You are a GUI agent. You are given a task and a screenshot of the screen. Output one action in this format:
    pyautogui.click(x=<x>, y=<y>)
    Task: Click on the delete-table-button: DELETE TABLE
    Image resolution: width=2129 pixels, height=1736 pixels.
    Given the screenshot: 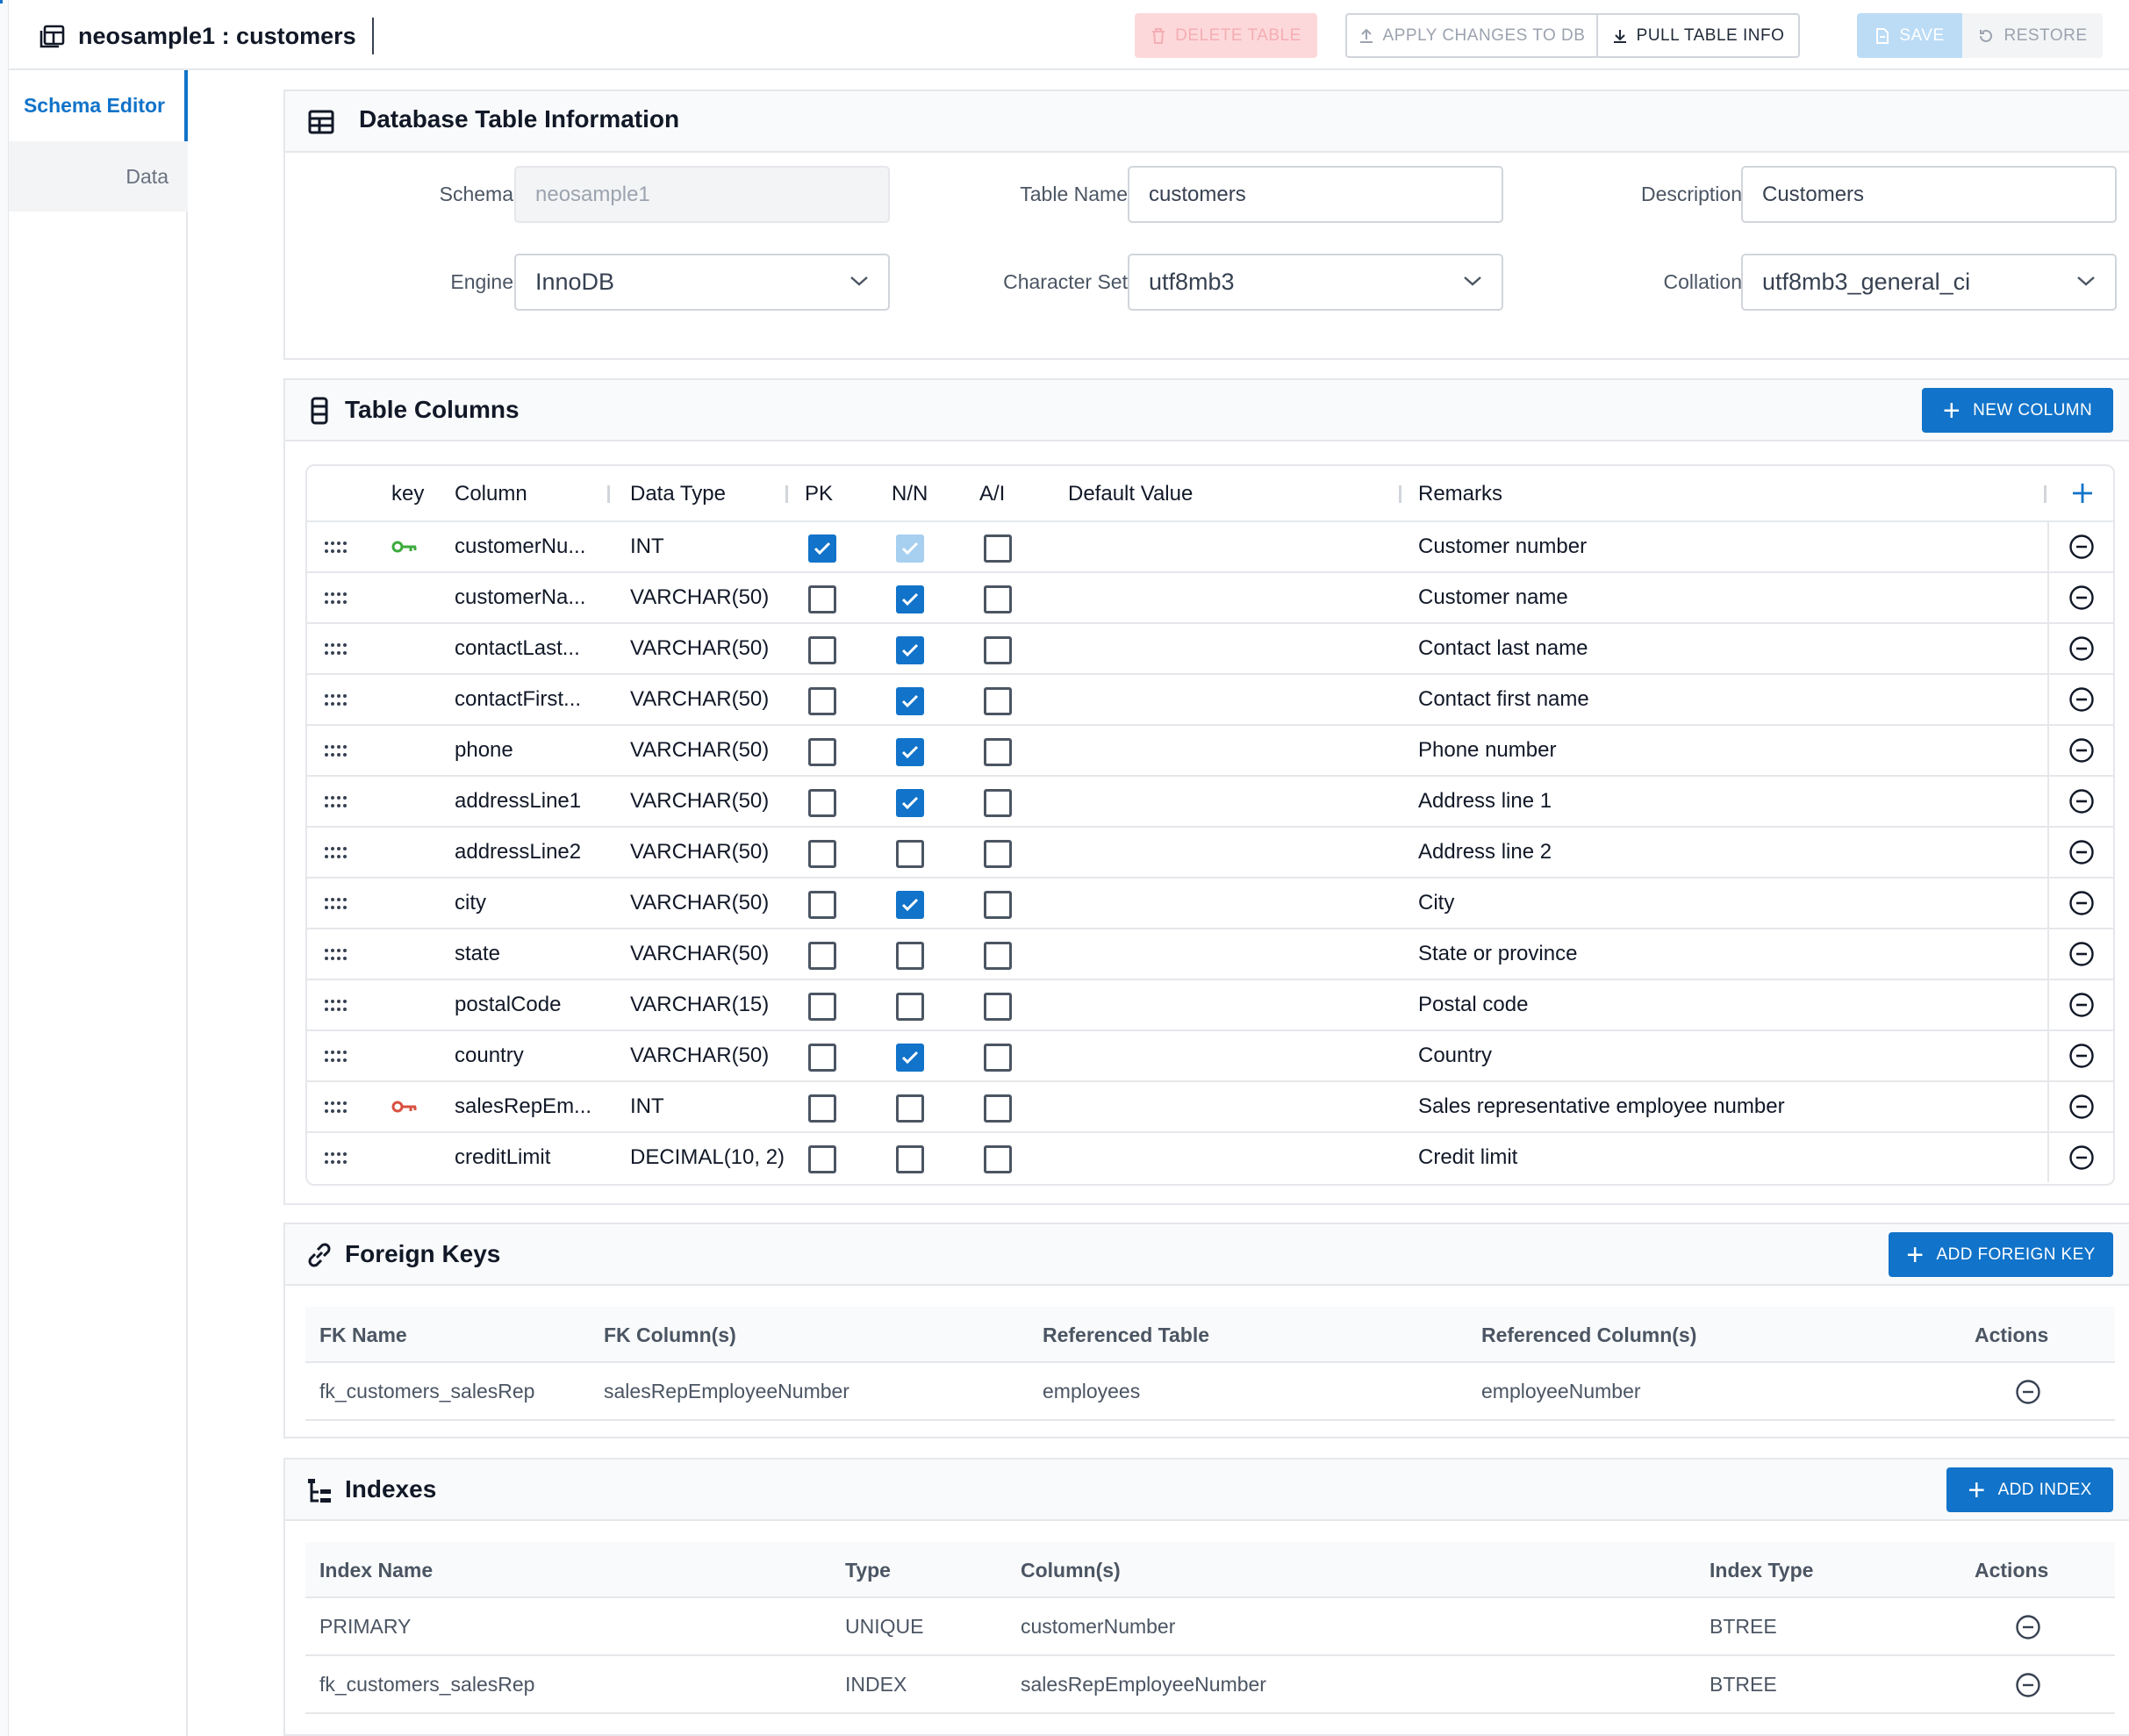 What is the action you would take?
    pyautogui.click(x=1226, y=35)
    